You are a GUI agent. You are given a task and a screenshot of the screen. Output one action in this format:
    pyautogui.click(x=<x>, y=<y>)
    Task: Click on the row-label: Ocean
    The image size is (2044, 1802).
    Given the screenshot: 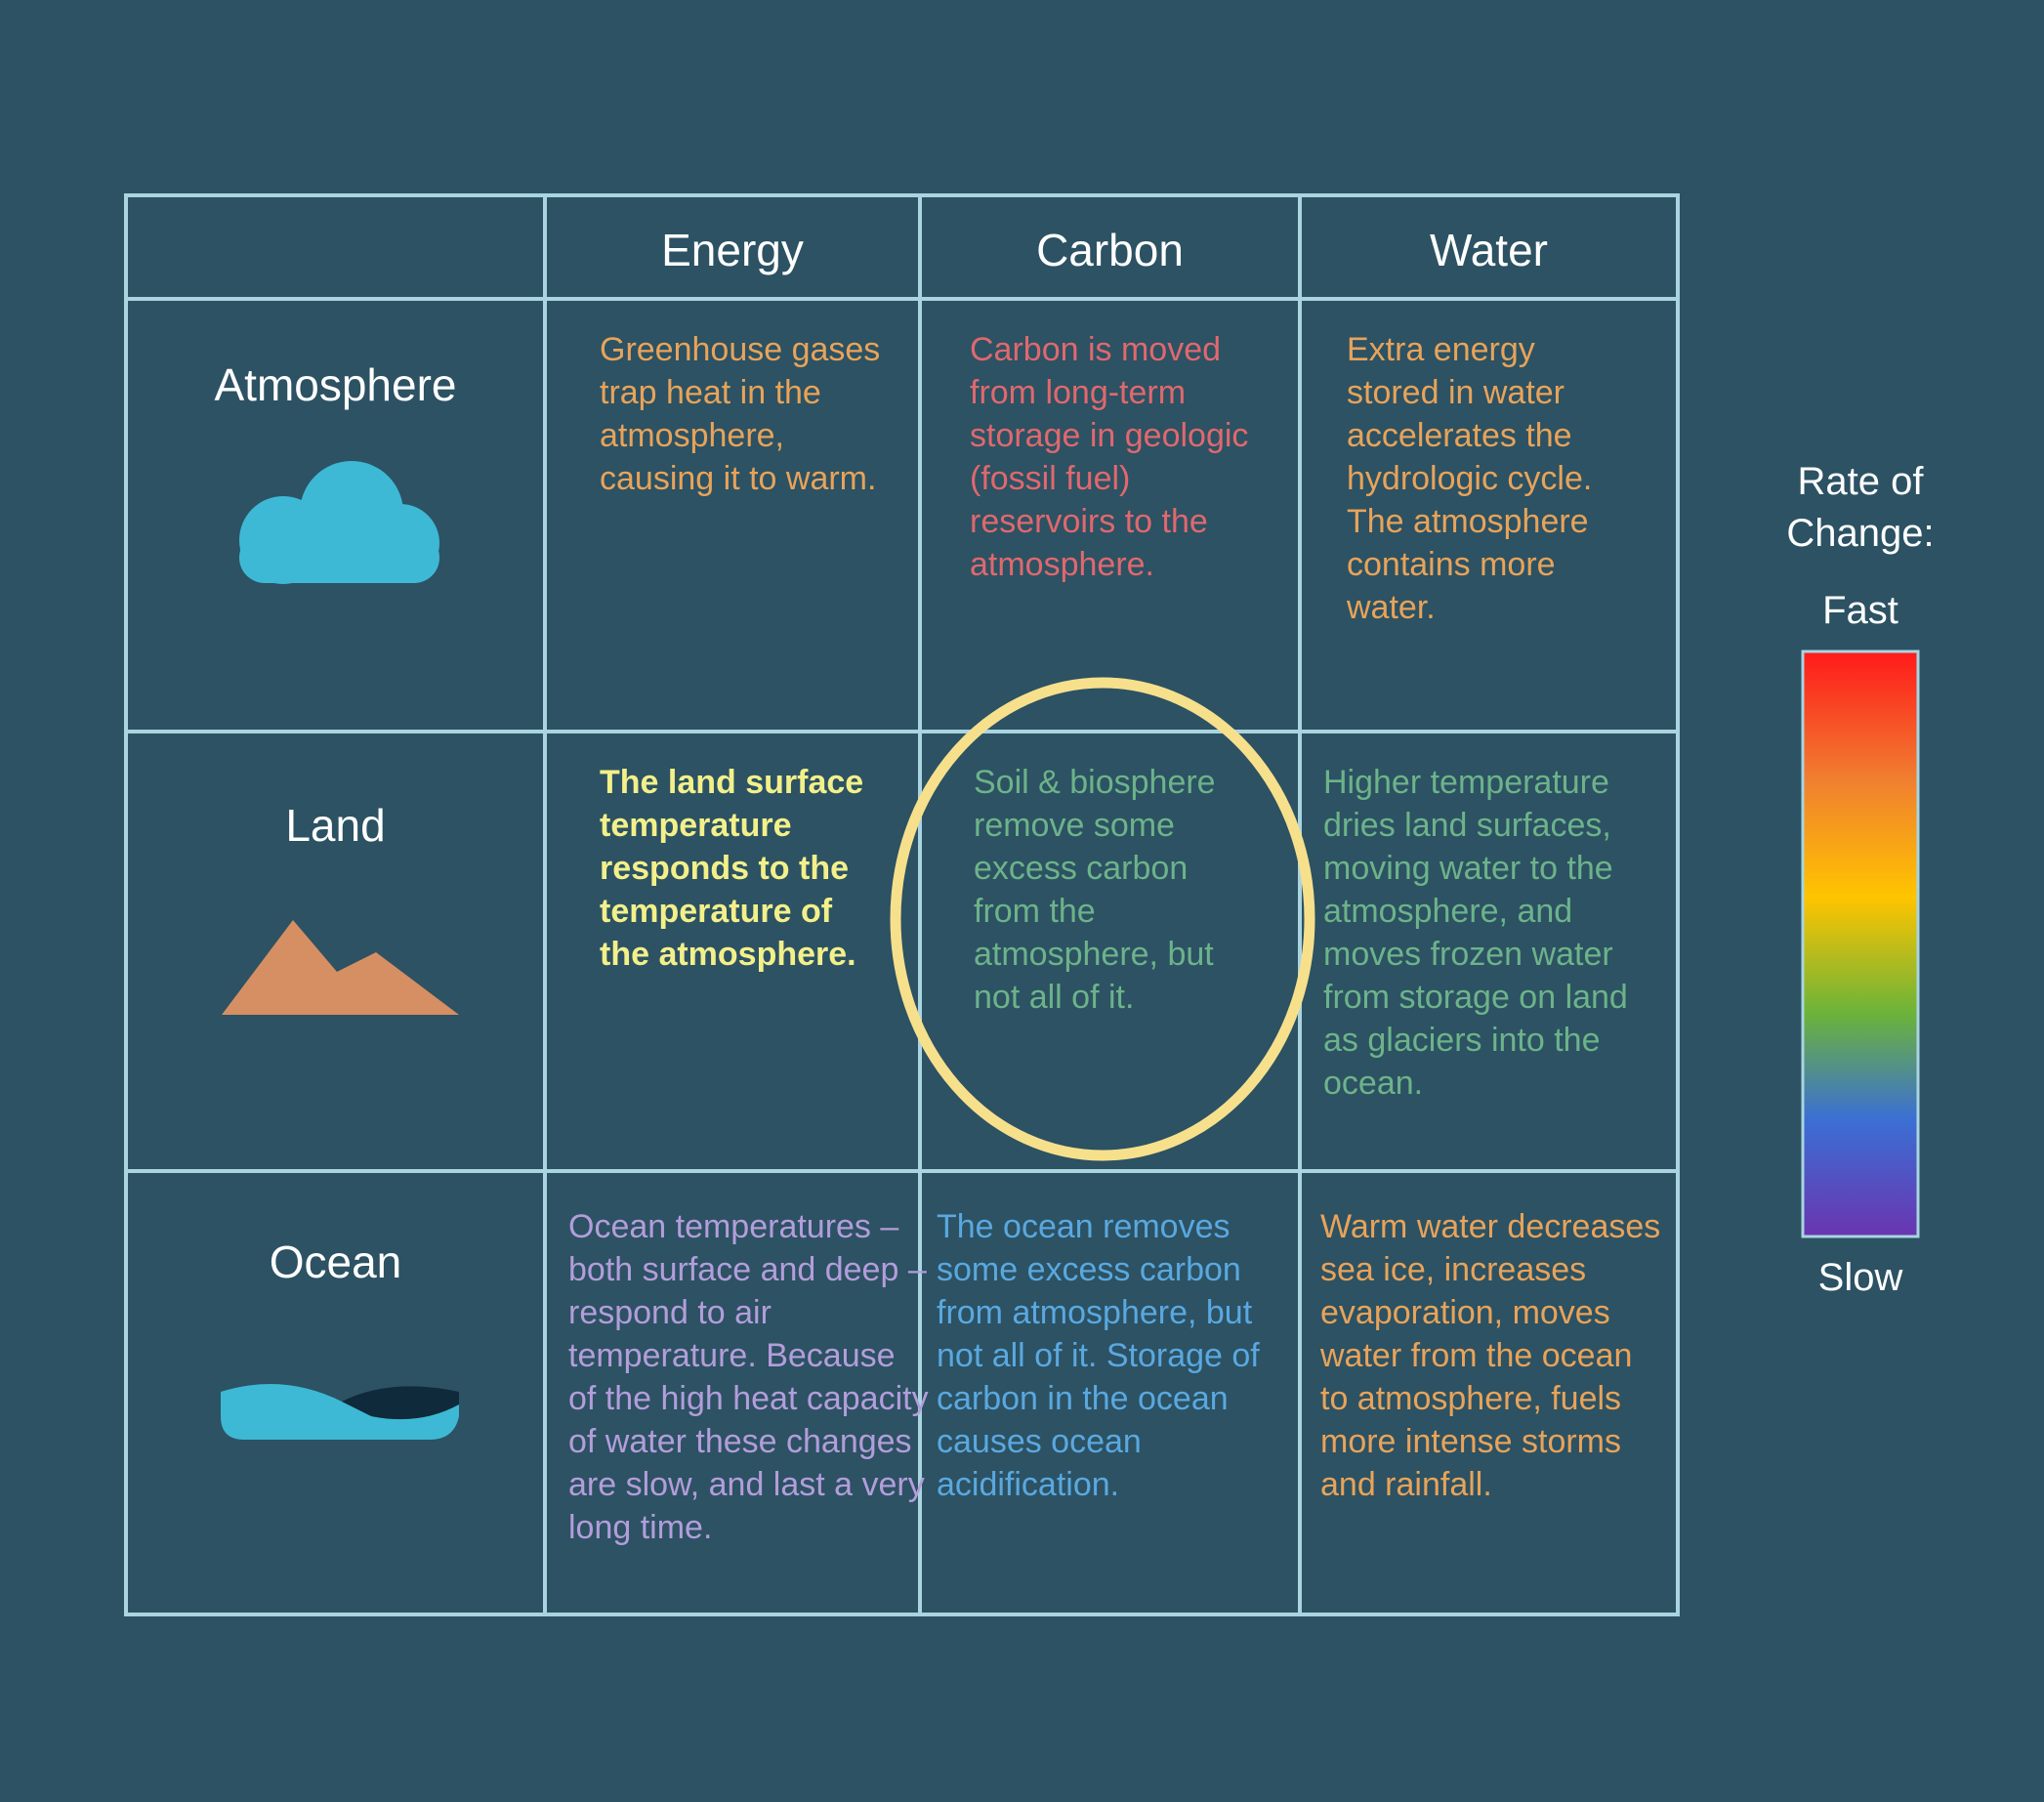 What is the action you would take?
    pyautogui.click(x=335, y=1261)
    